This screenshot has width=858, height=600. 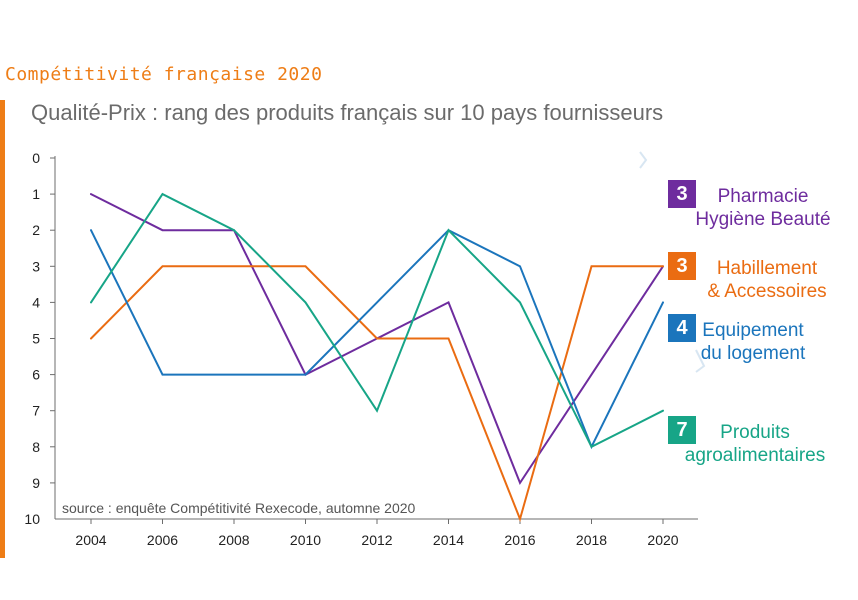 I want to click on y-tick-label: 0, so click(x=36, y=158).